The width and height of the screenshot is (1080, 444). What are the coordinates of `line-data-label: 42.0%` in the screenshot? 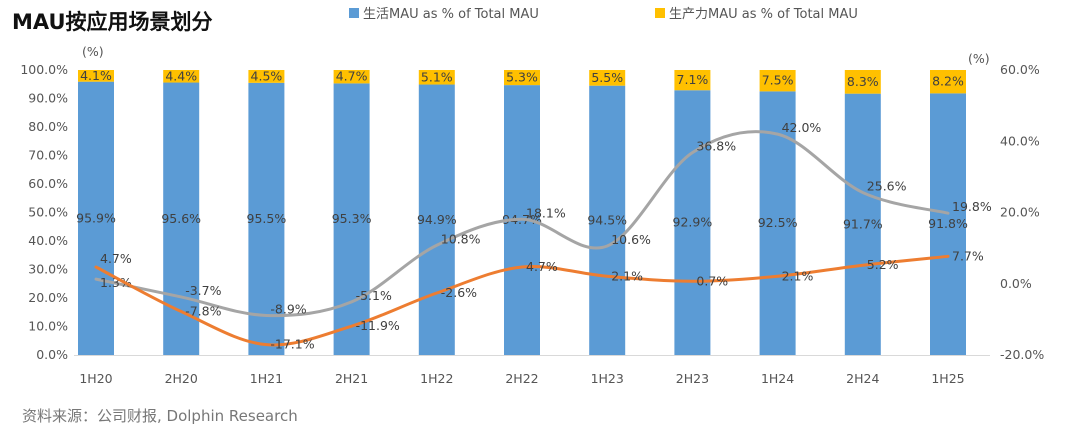 It's located at (802, 127).